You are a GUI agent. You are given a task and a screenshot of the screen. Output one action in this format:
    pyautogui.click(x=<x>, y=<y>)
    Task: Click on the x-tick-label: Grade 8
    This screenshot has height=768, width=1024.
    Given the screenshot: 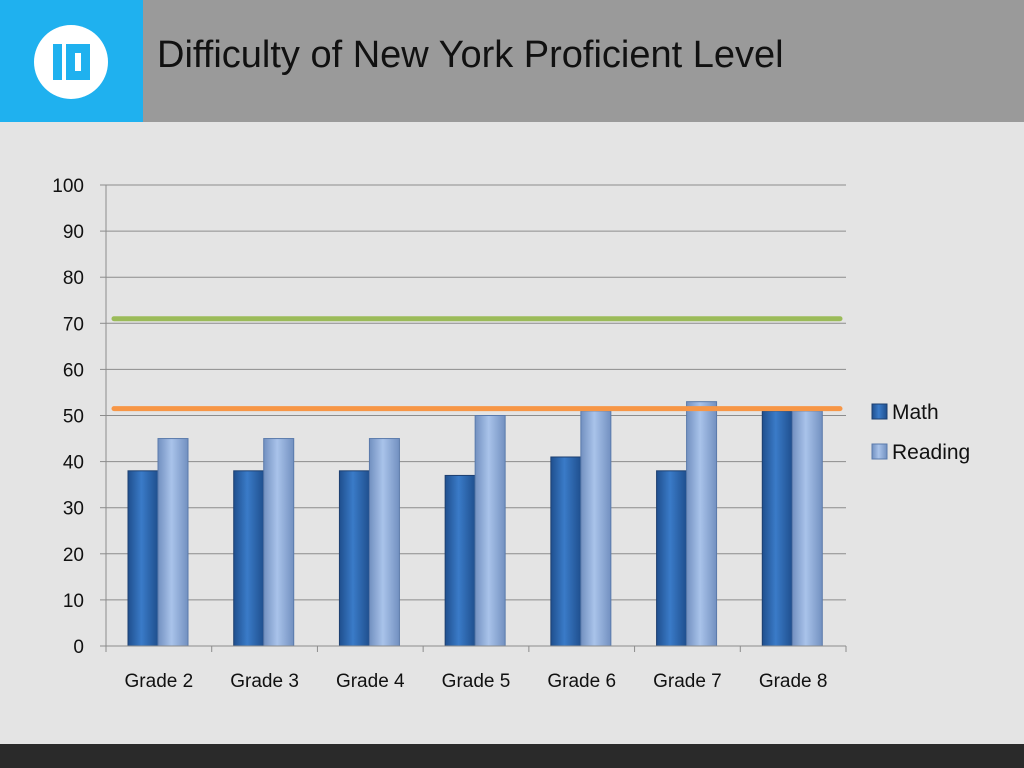 What is the action you would take?
    pyautogui.click(x=793, y=681)
    